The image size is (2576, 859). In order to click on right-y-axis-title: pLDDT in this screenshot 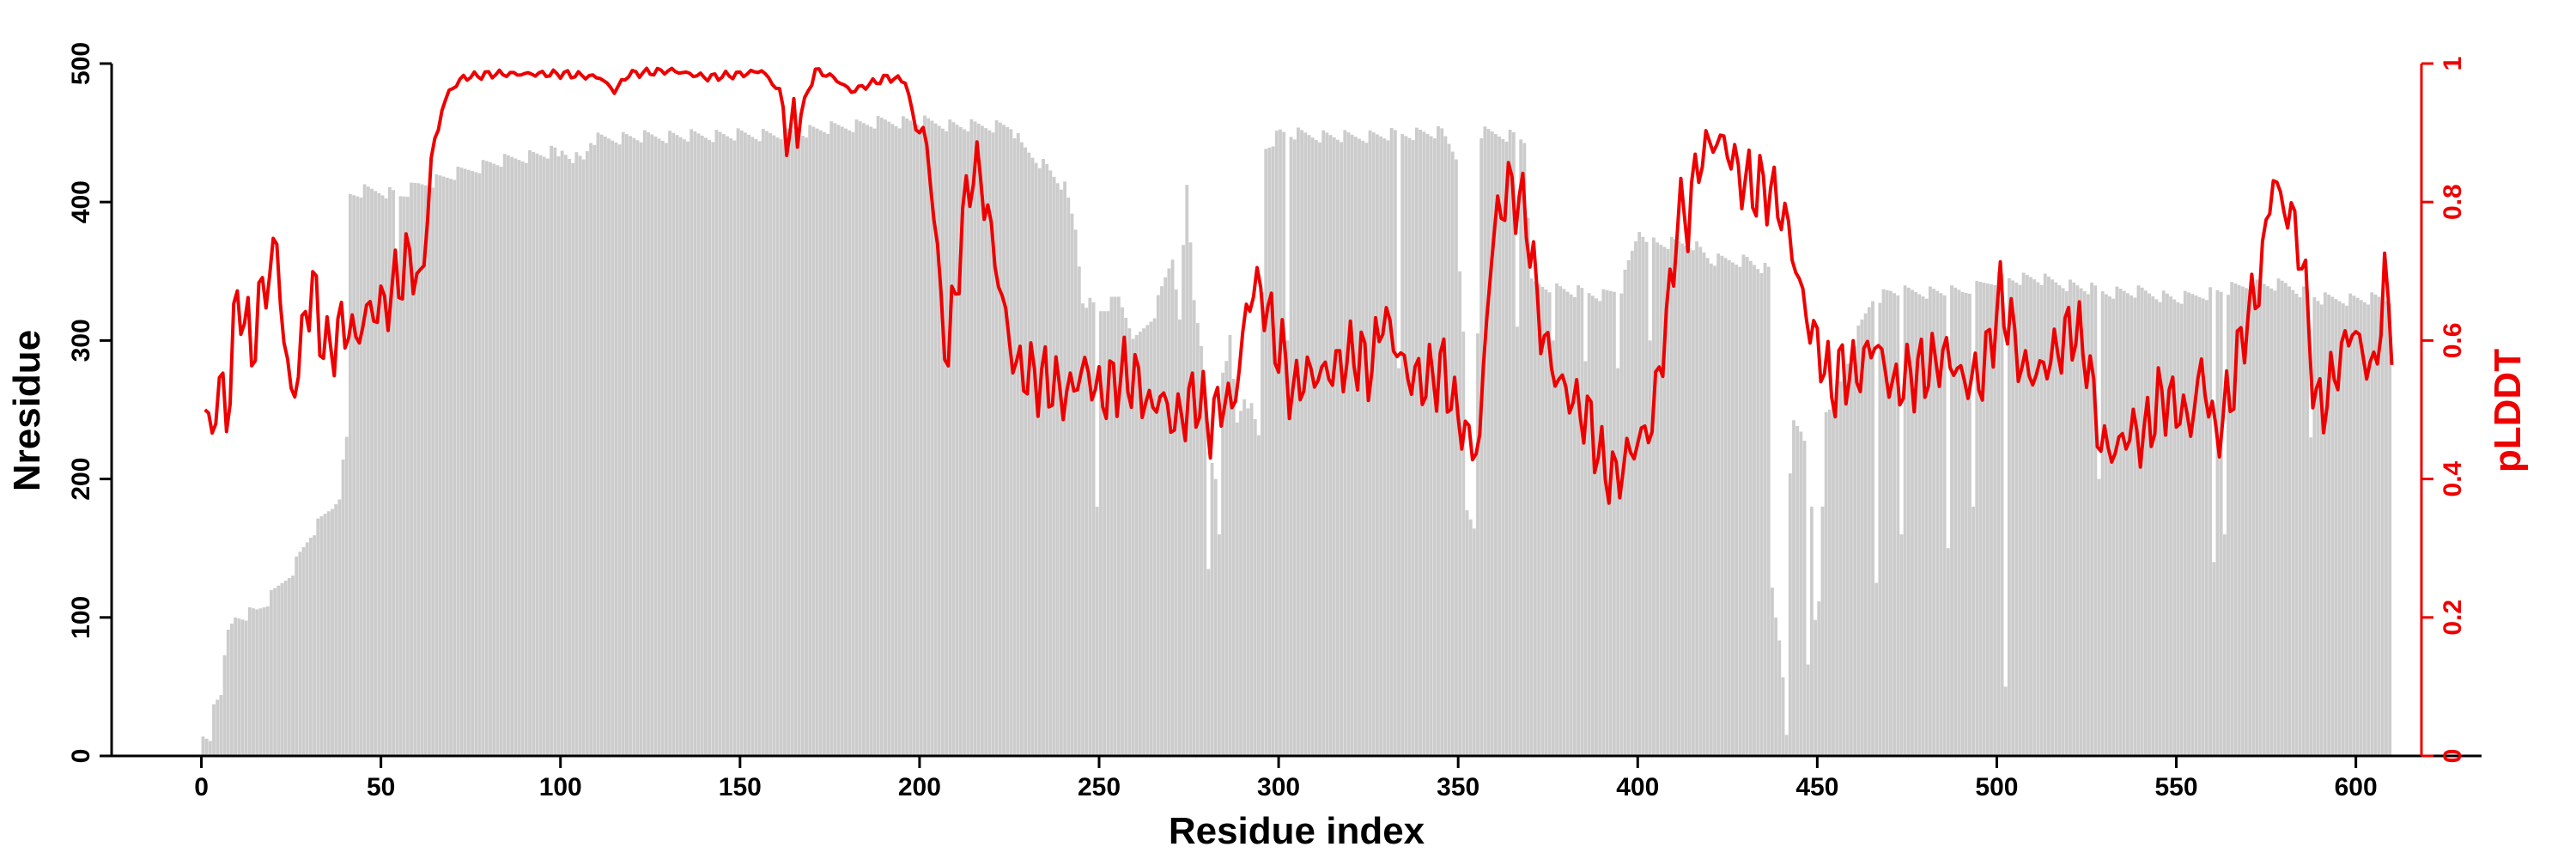, I will do `click(2508, 411)`.